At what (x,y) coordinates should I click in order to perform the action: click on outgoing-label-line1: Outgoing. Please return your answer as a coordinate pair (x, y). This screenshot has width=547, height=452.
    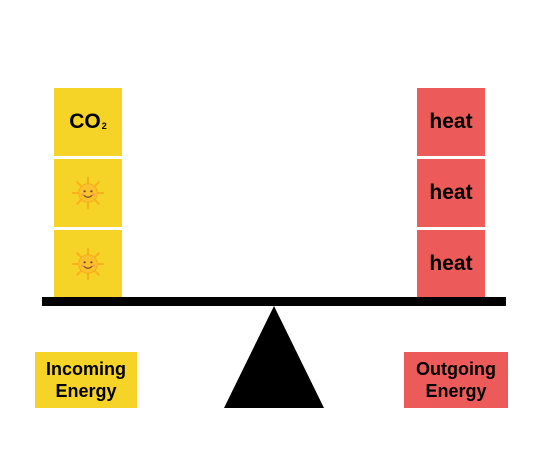
    Looking at the image, I should click on (456, 369).